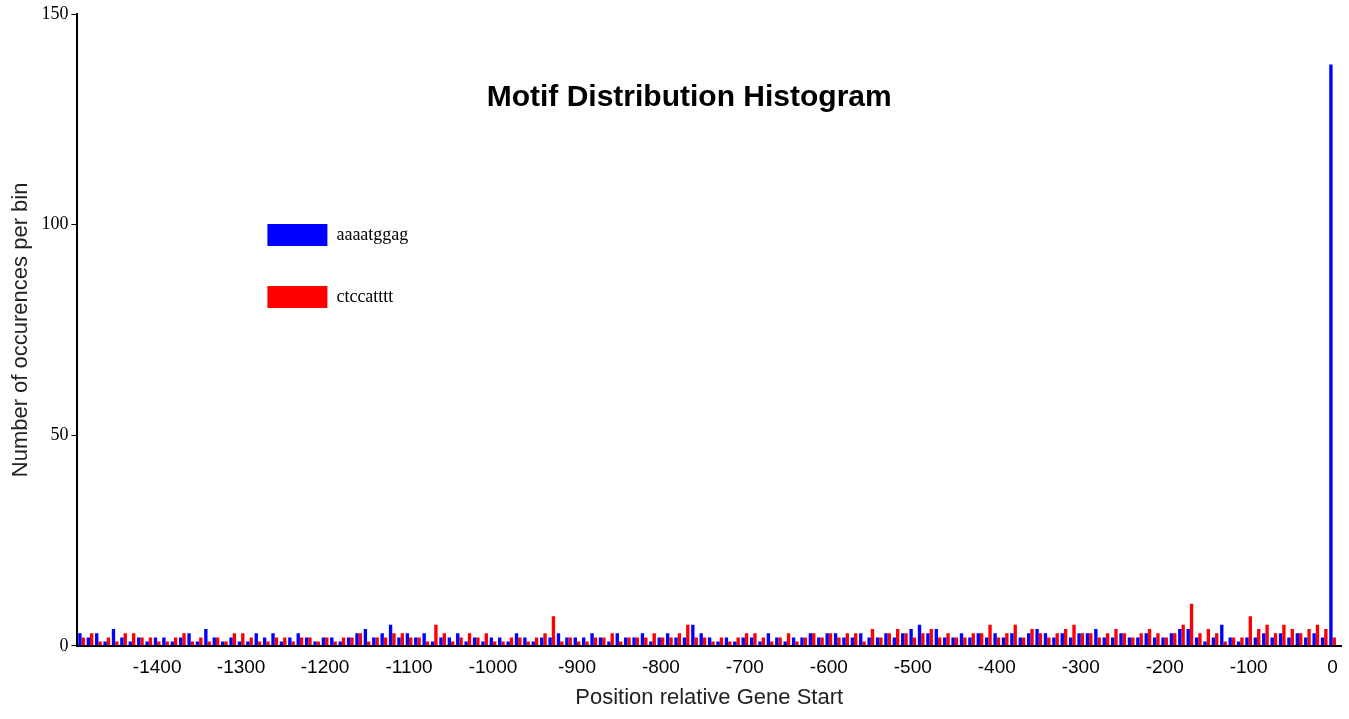 The height and width of the screenshot is (719, 1349). What do you see at coordinates (996, 667) in the screenshot?
I see `x-tick-label: -400` at bounding box center [996, 667].